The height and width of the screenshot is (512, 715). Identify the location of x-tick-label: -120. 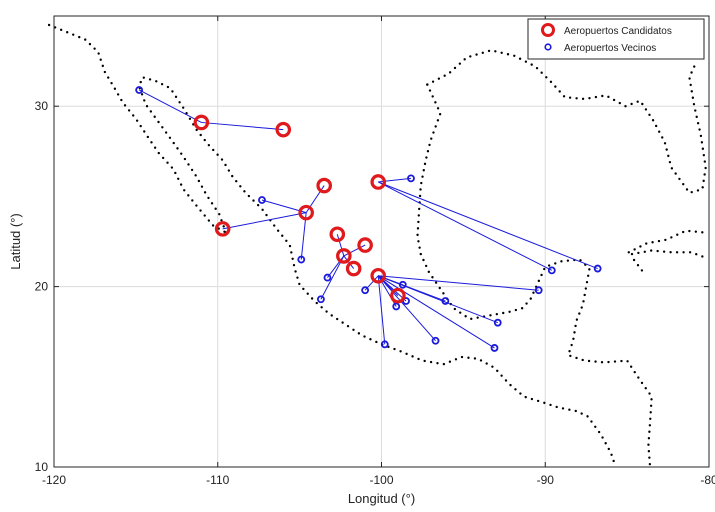
(54, 480).